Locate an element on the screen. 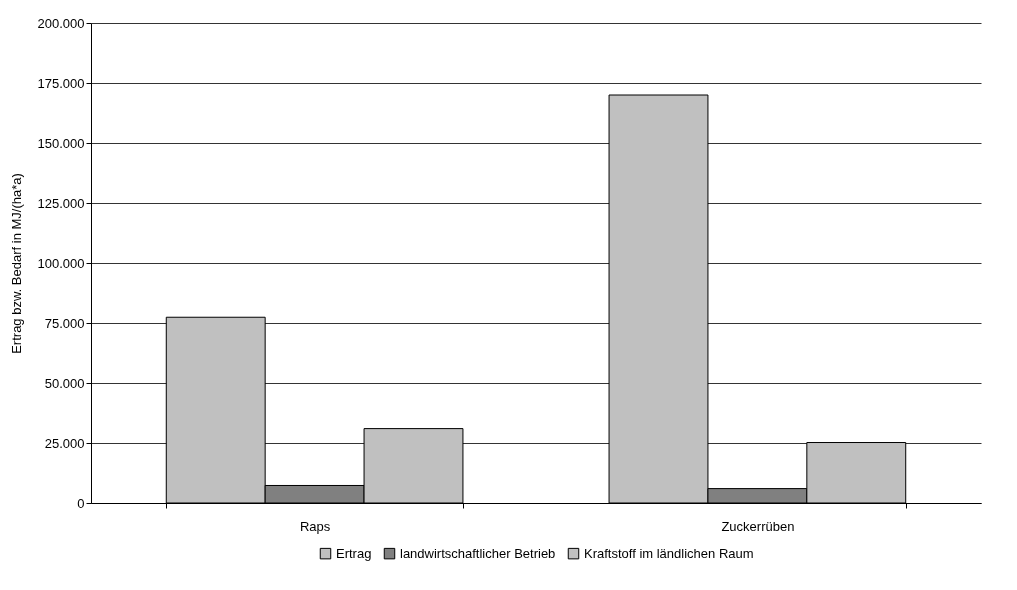 Image resolution: width=1017 pixels, height=590 pixels. y-tick-label: 150.000 is located at coordinates (61, 143).